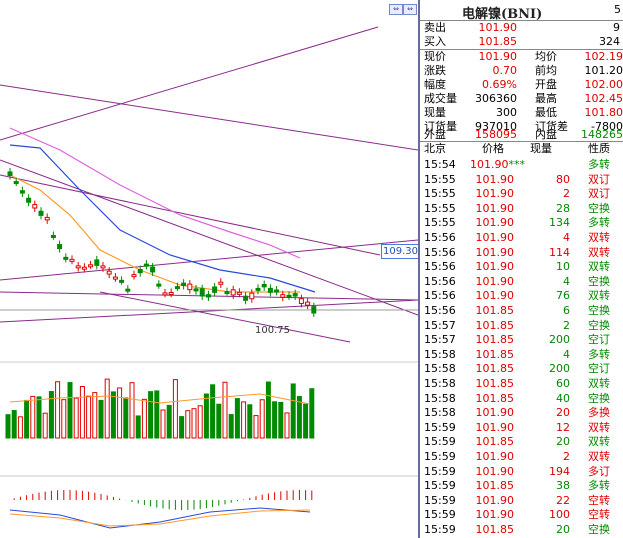 Image resolution: width=623 pixels, height=538 pixels. Describe the element at coordinates (521, 237) in the screenshot. I see `tick-row: 15:56 101.90 4 双转` at that location.